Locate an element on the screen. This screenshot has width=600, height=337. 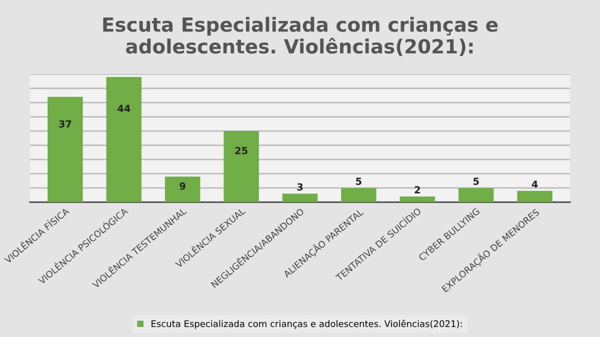
data-label: 44 is located at coordinates (124, 108).